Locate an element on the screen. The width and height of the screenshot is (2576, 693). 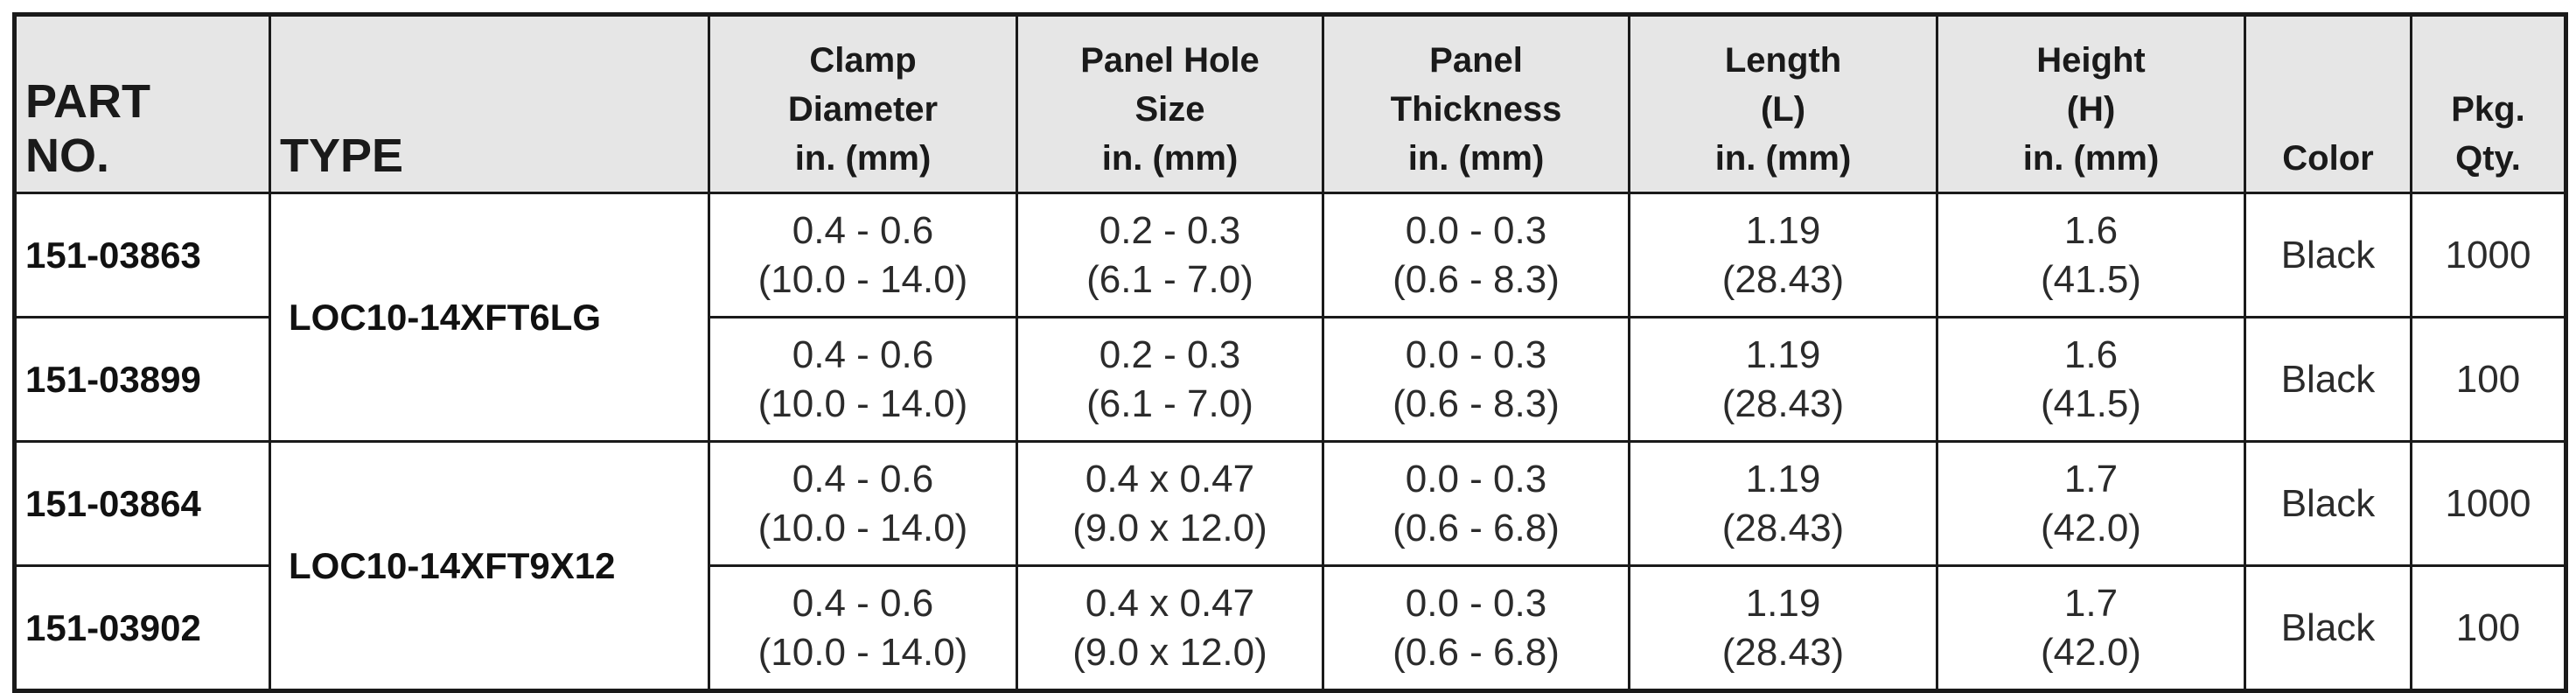
header-line: Diameter is located at coordinates (863, 109).